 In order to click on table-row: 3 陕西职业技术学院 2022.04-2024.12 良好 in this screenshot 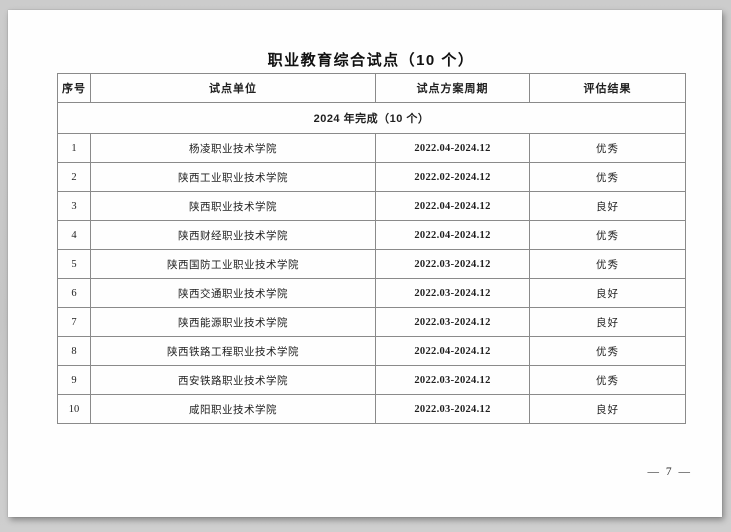, I will do `click(371, 206)`.